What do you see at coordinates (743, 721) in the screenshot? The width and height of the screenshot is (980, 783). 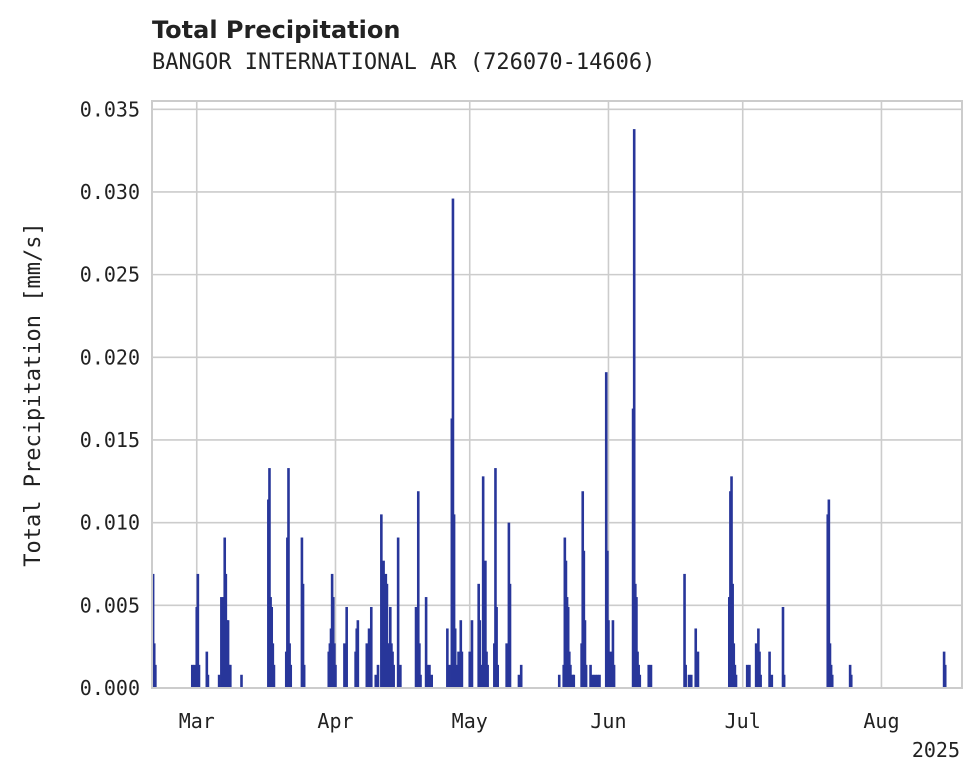 I see `x-tick-label: Jul` at bounding box center [743, 721].